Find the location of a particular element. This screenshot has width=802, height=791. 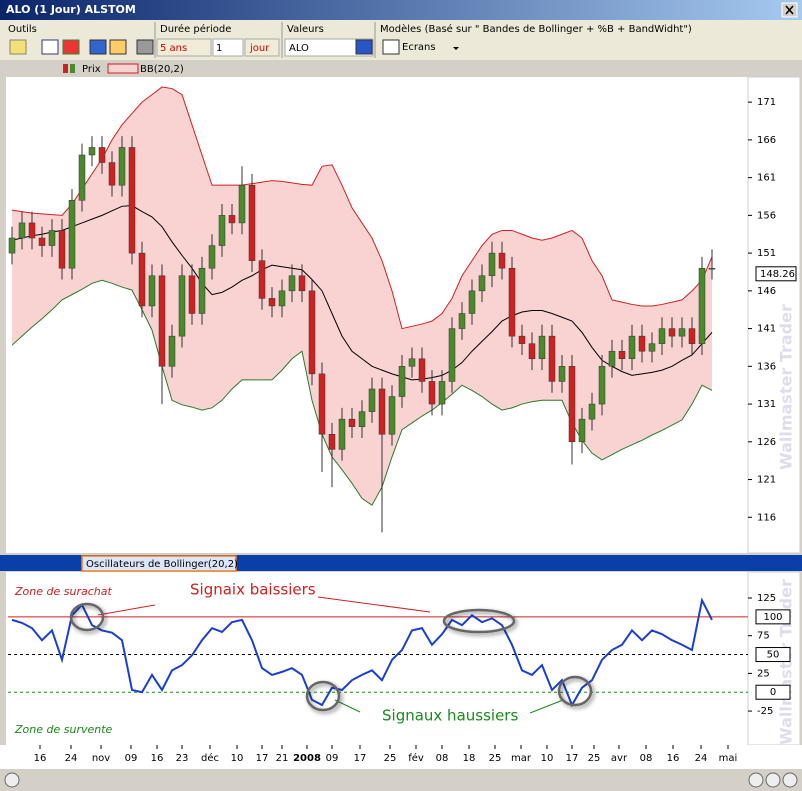

x-tick-label: 09 is located at coordinates (332, 758).